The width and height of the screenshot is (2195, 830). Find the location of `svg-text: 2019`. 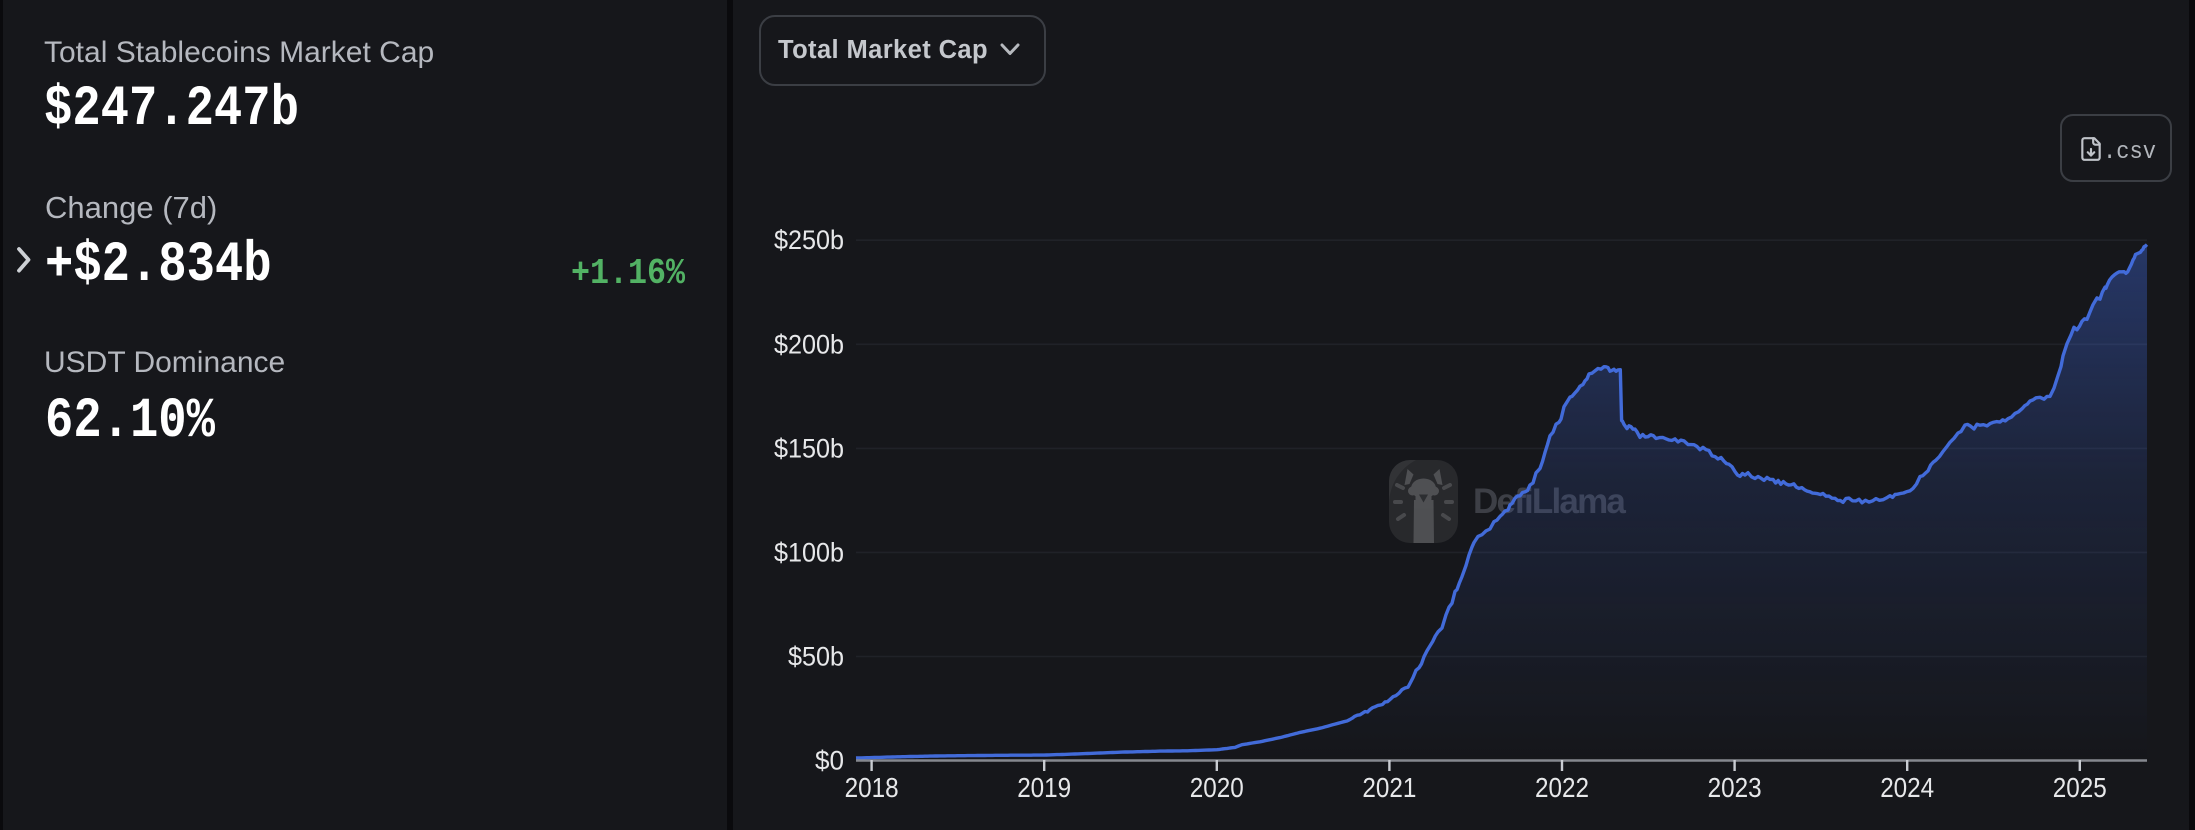

svg-text: 2019 is located at coordinates (1044, 787).